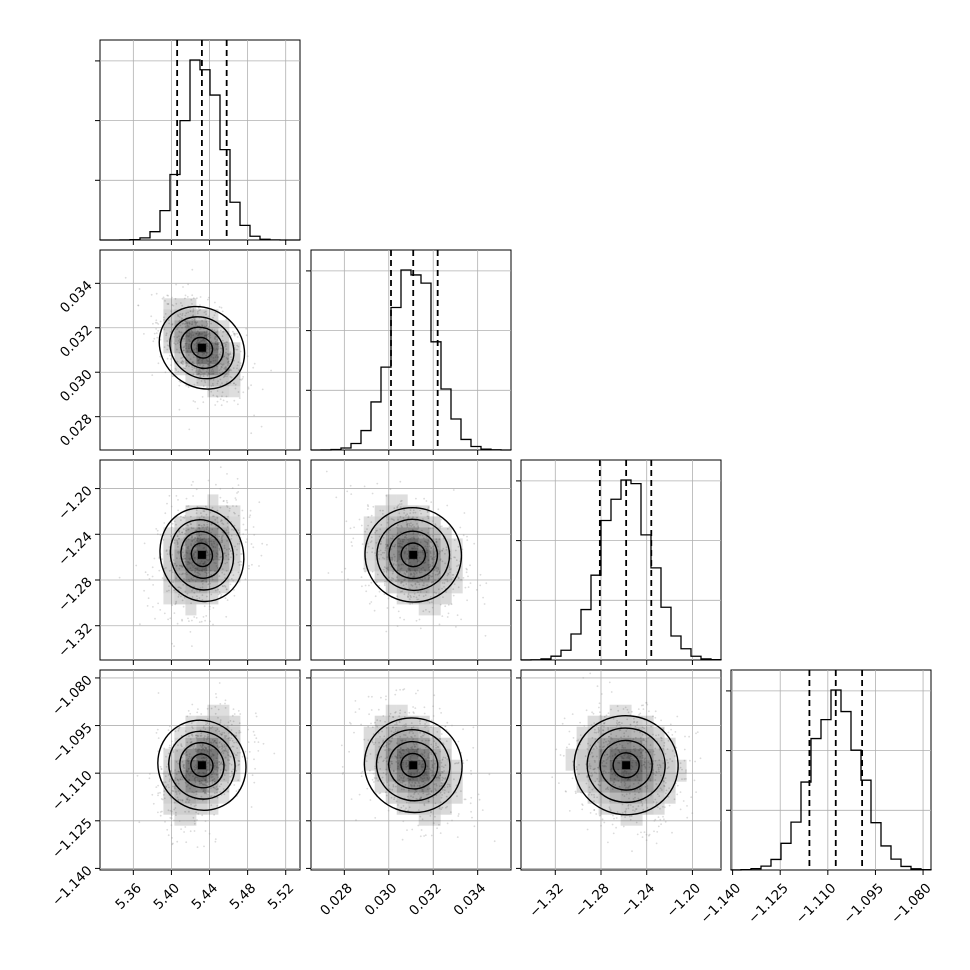  Describe the element at coordinates (72, 886) in the screenshot. I see `y-tick-label: −1.140` at that location.